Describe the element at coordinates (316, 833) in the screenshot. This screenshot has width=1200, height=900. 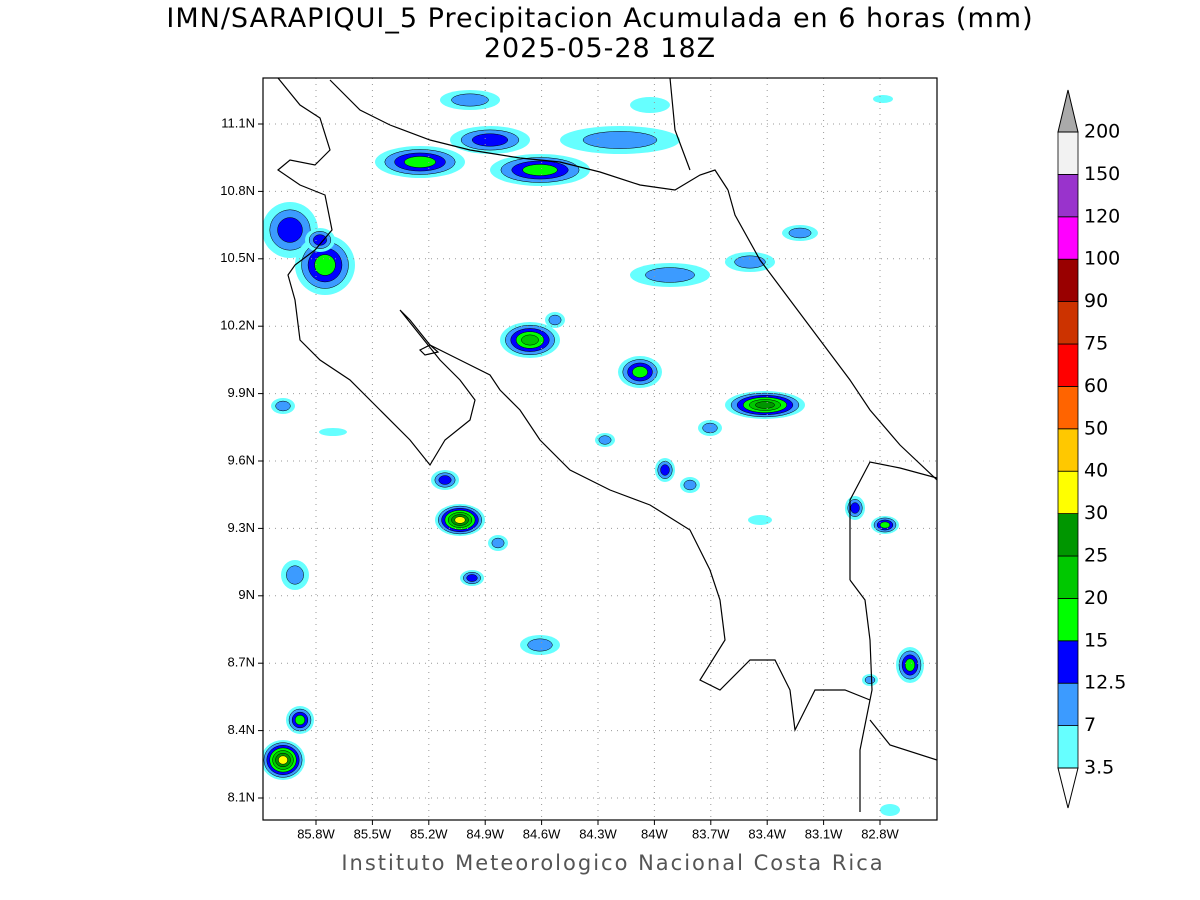
I see `lon-label: 85.8W` at that location.